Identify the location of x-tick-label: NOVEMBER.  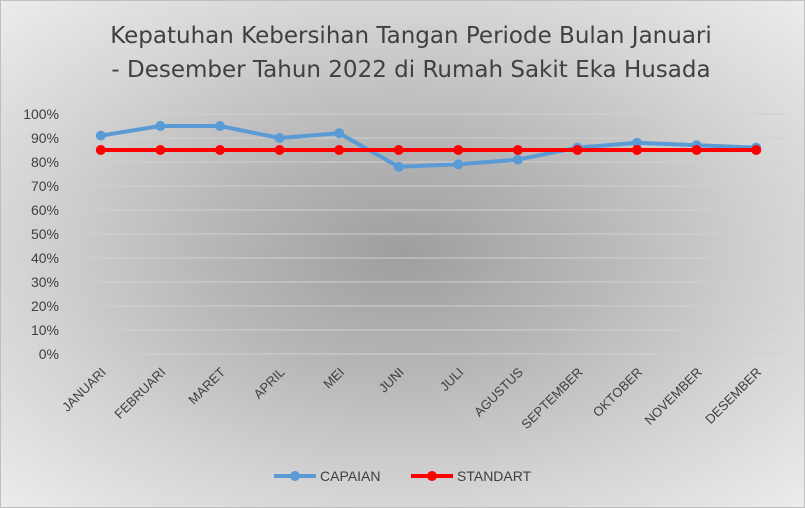
(673, 396).